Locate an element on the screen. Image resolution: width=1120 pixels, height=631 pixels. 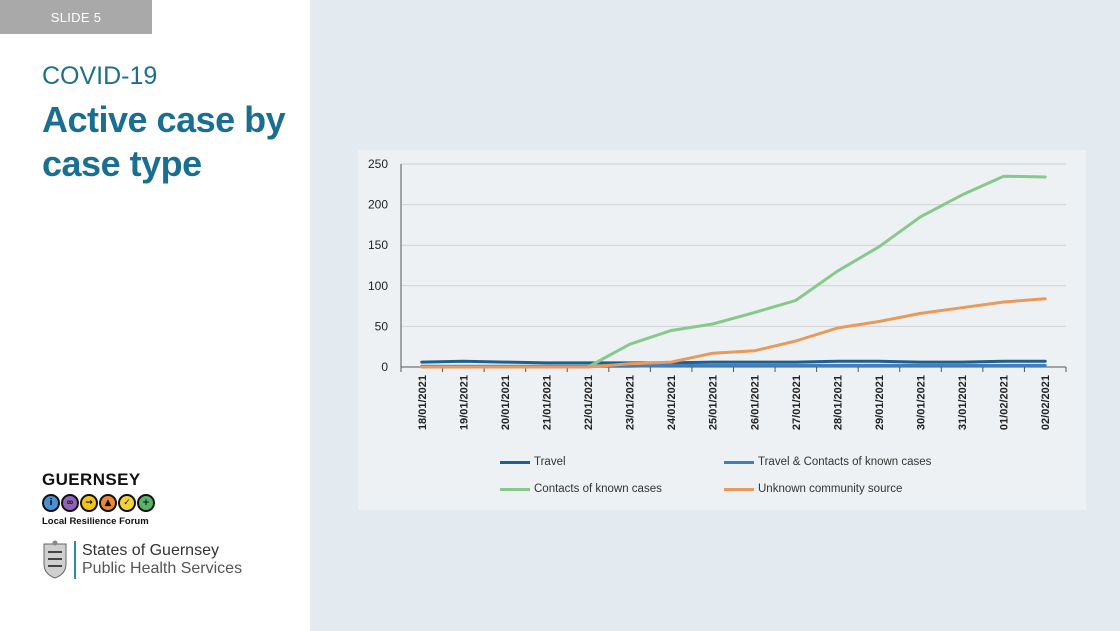
grf-logo-name: GUERNSEY is located at coordinates (91, 479).